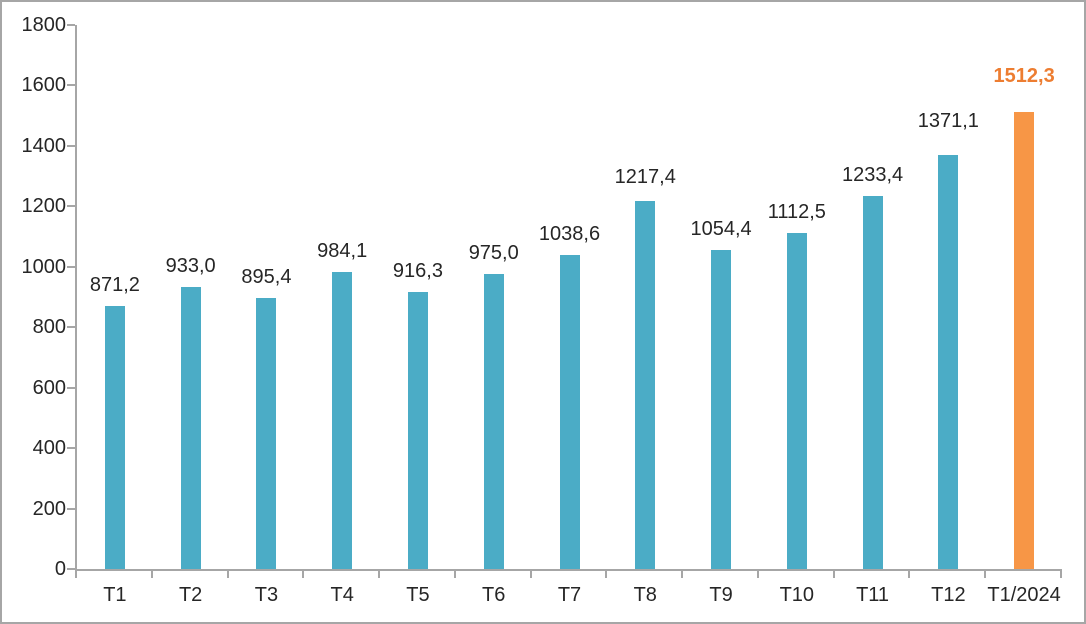 This screenshot has height=624, width=1086. I want to click on x-axis-label-t2: T2, so click(190, 595).